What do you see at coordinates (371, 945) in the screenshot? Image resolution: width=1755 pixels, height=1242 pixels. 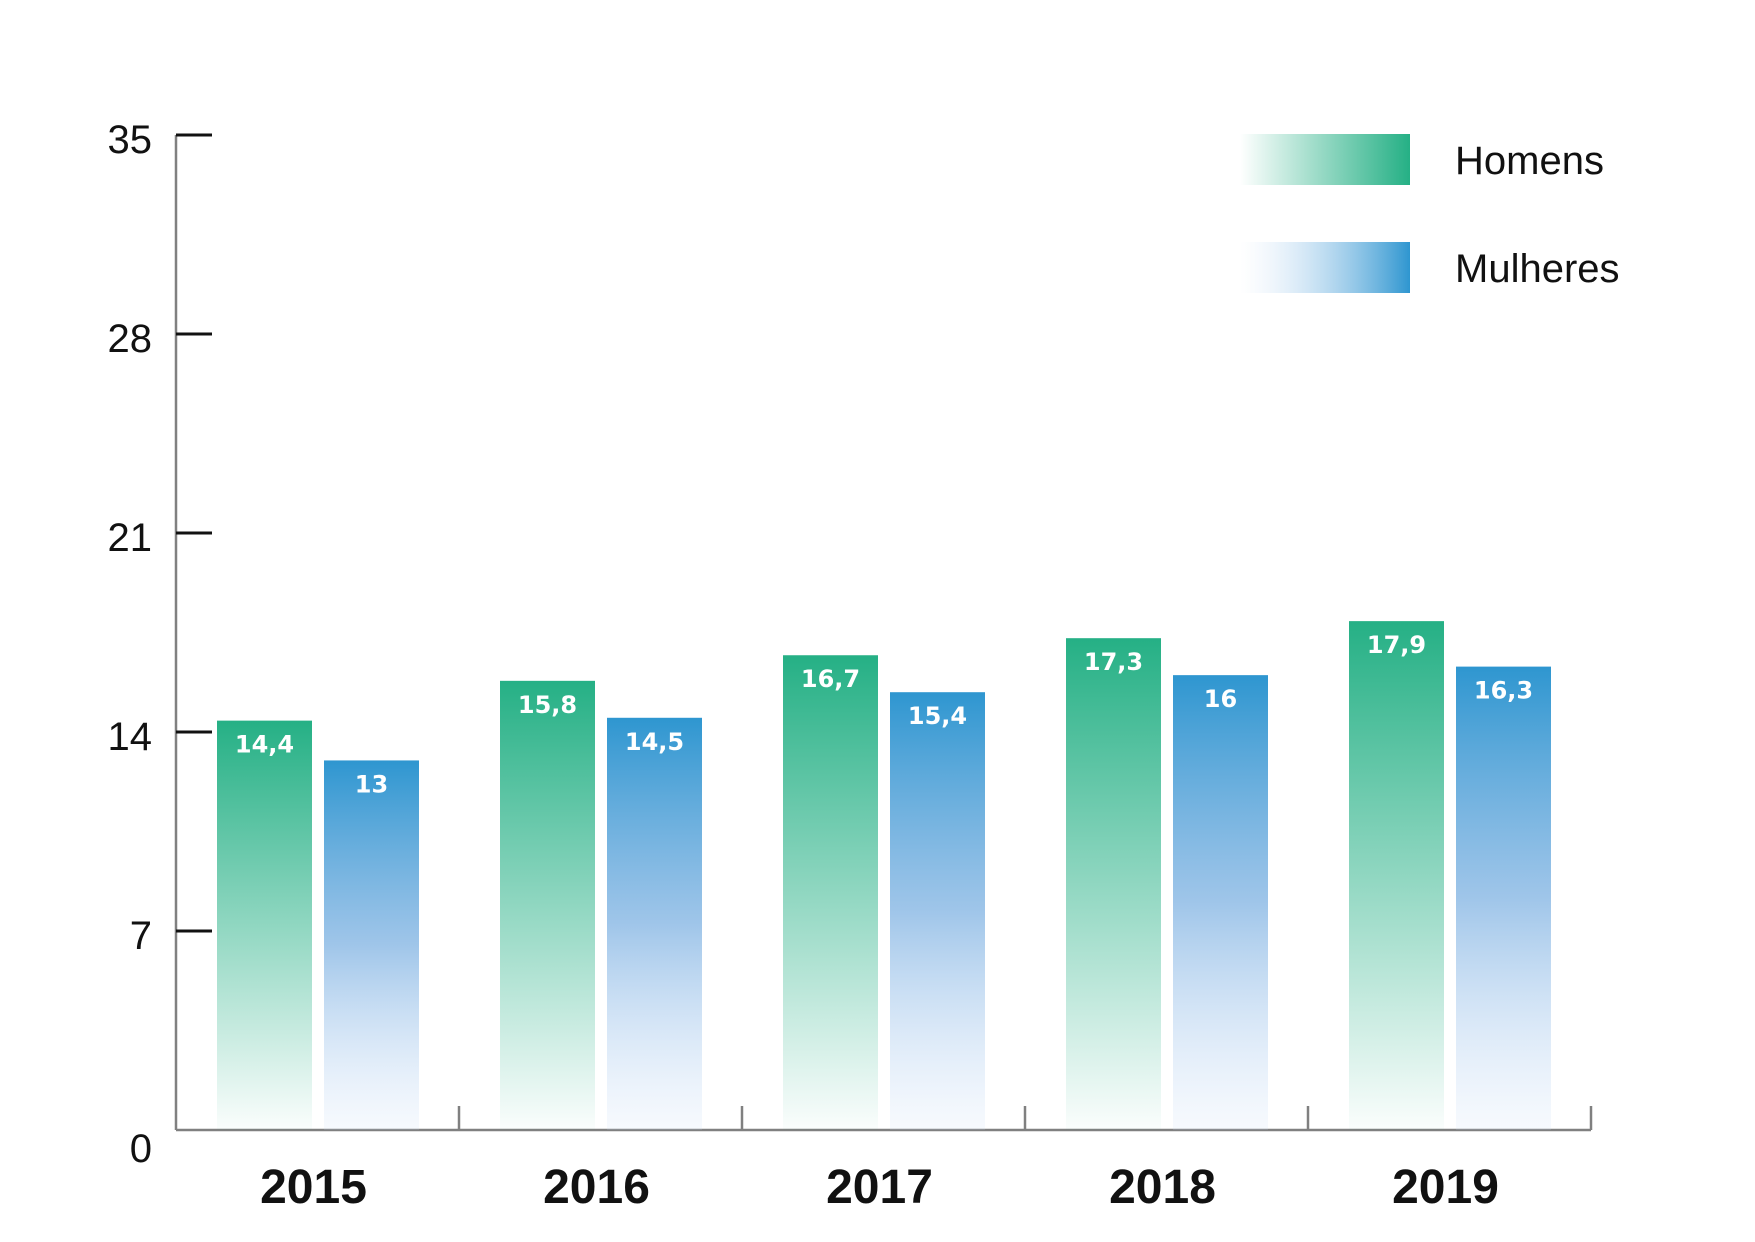 I see `bar-mulheres-2015` at bounding box center [371, 945].